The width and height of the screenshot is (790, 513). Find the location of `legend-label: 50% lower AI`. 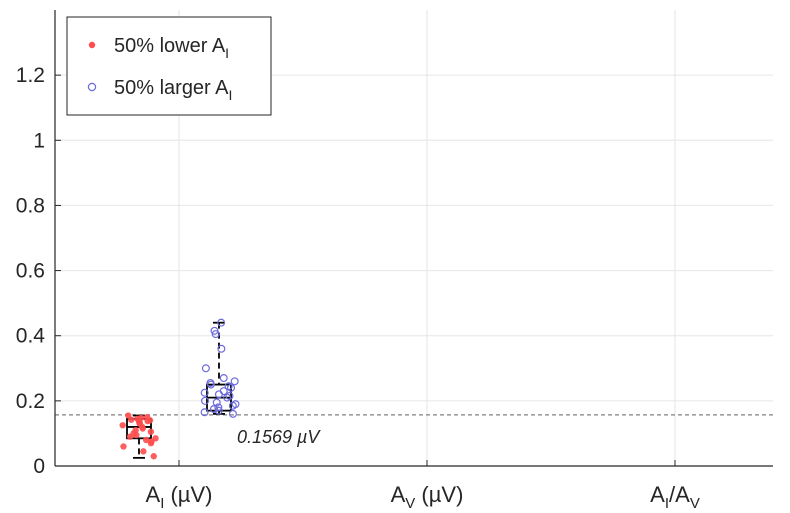

legend-label: 50% lower AI is located at coordinates (171, 48).